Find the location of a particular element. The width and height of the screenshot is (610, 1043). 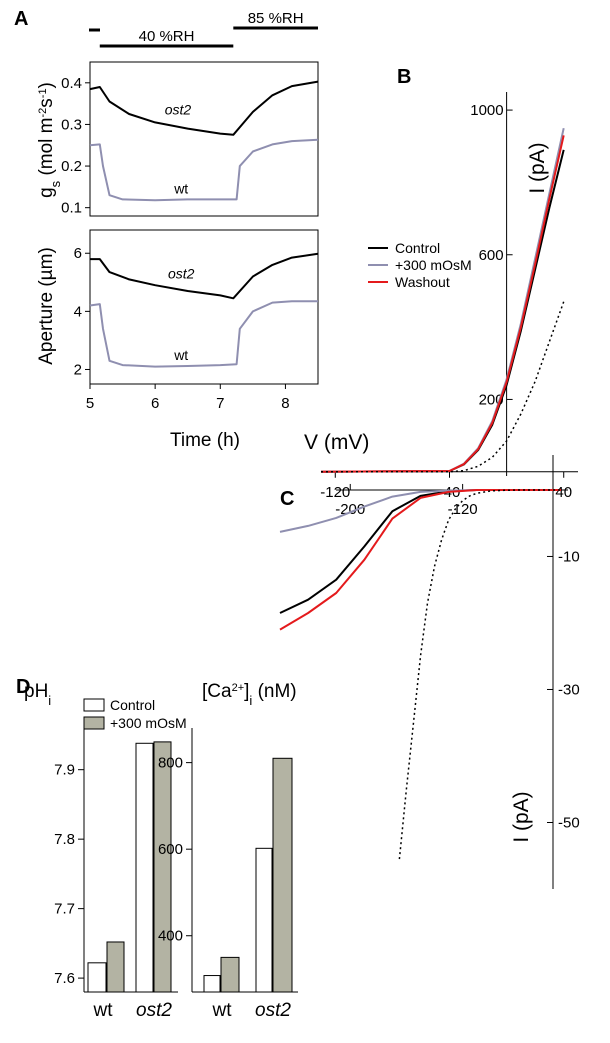

ytick-label-c-1: -30 is located at coordinates (569, 689).